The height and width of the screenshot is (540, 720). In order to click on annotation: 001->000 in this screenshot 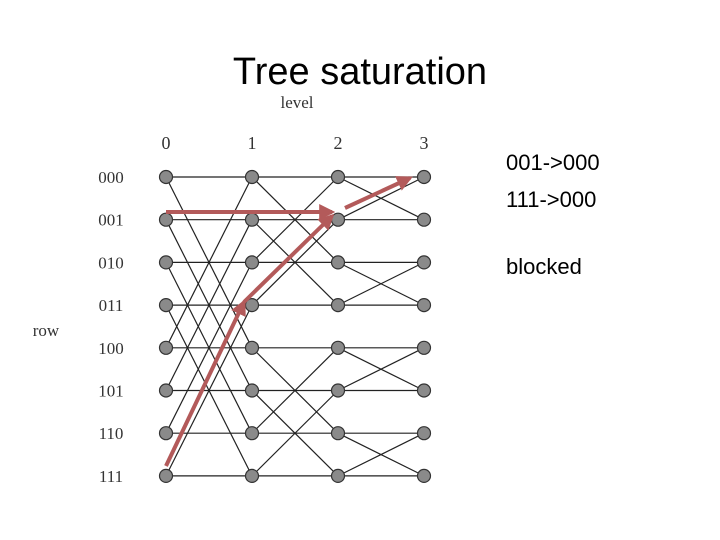, I will do `click(553, 162)`.